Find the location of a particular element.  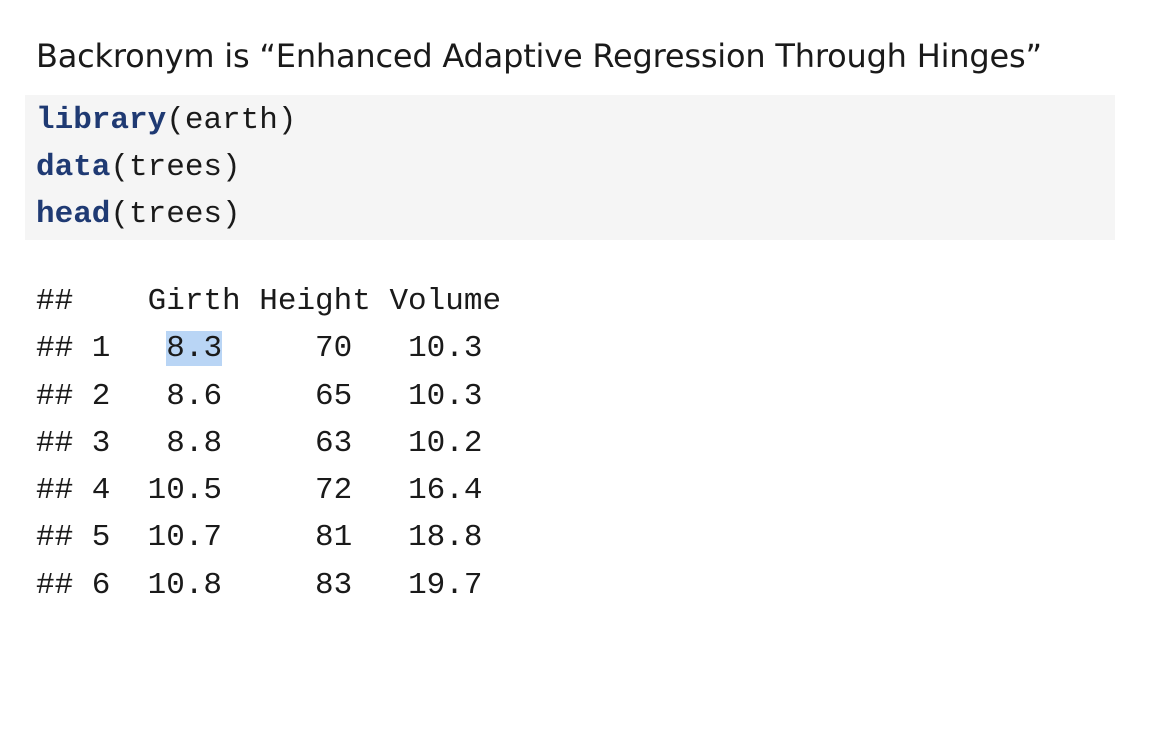

row-prefix: ## 2 is located at coordinates (101, 396).